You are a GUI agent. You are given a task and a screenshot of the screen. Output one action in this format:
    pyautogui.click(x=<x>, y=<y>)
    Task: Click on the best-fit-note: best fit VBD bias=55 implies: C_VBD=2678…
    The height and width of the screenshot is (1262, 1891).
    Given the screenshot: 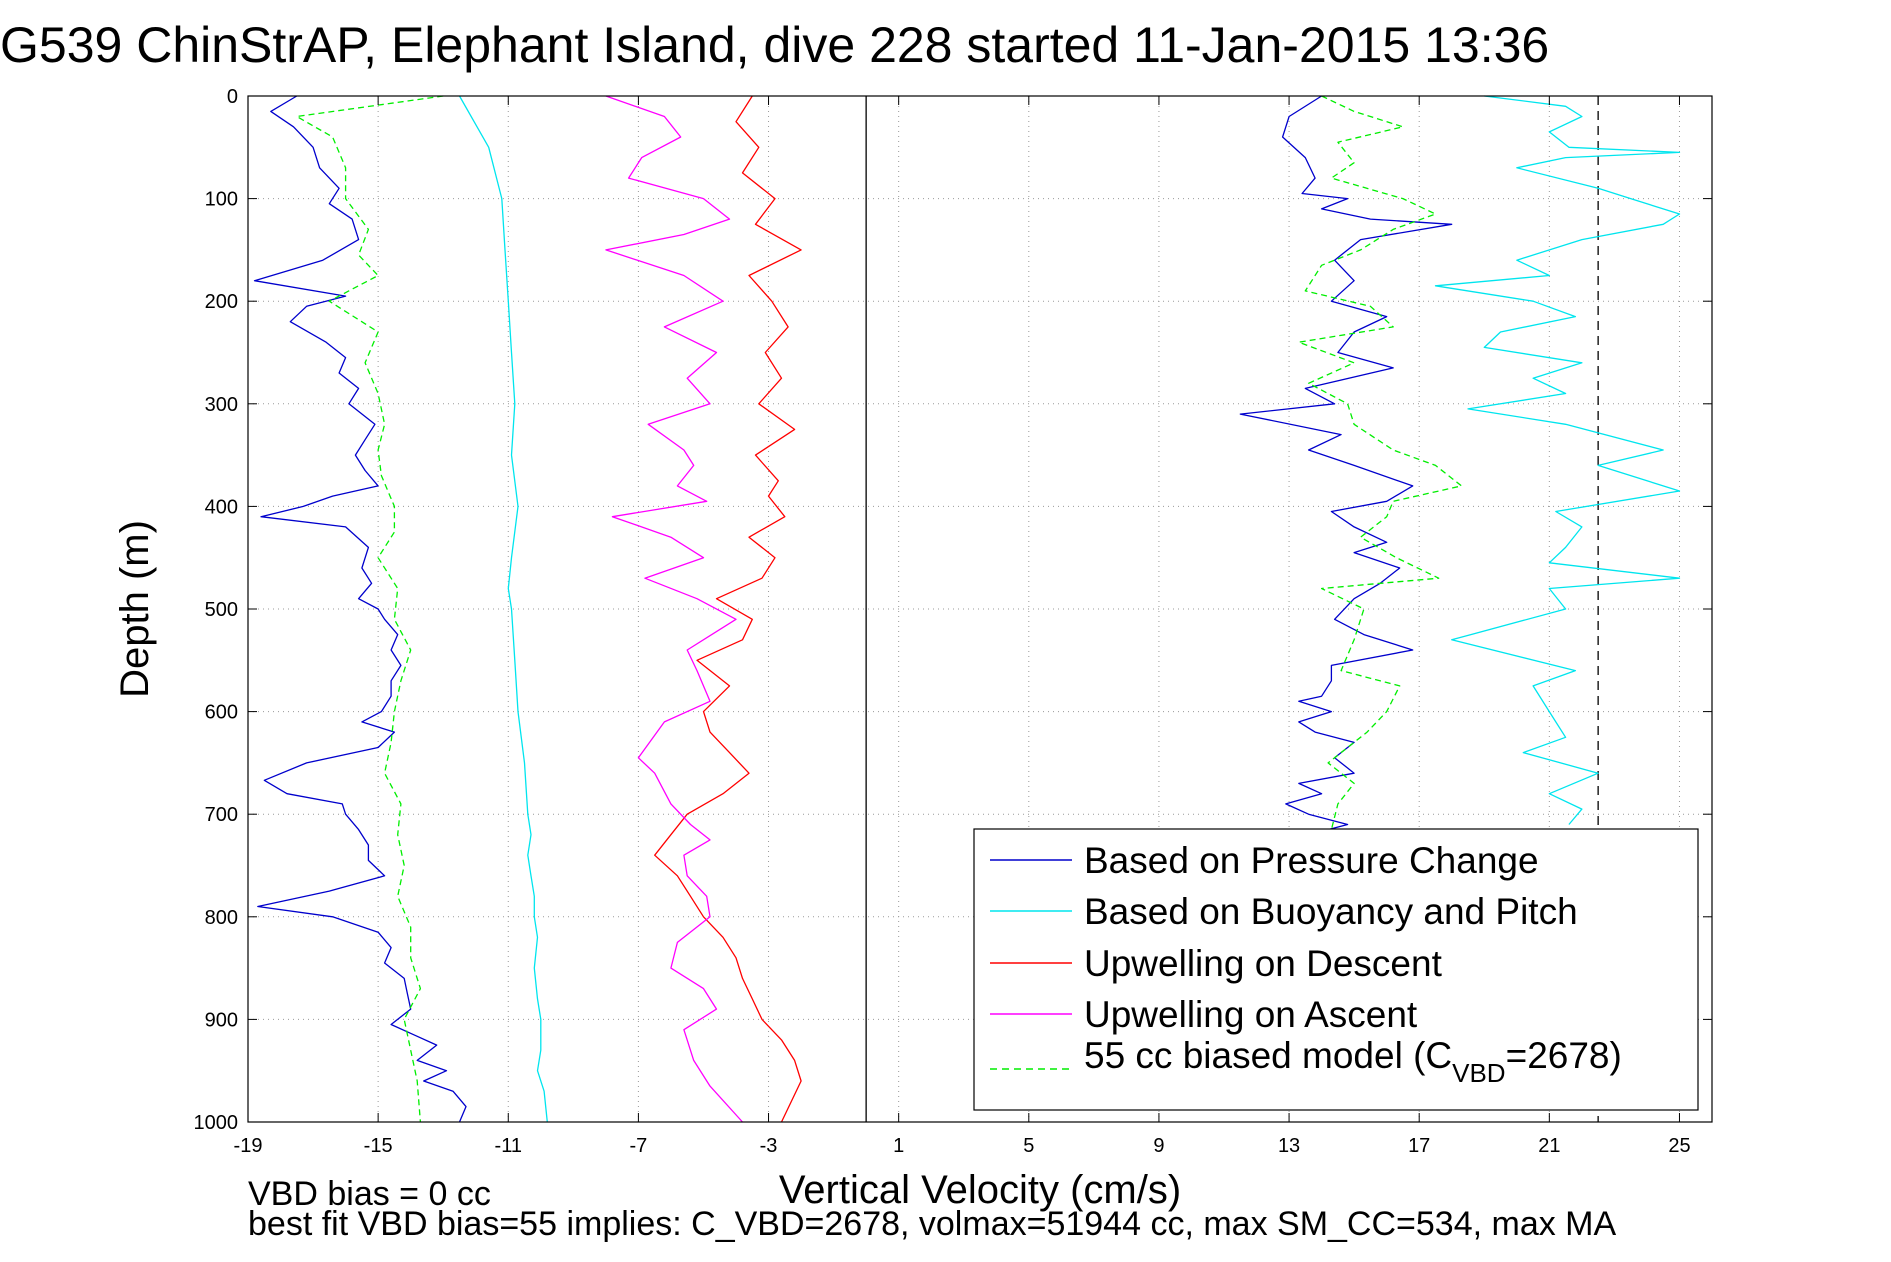 What is the action you would take?
    pyautogui.click(x=932, y=1224)
    